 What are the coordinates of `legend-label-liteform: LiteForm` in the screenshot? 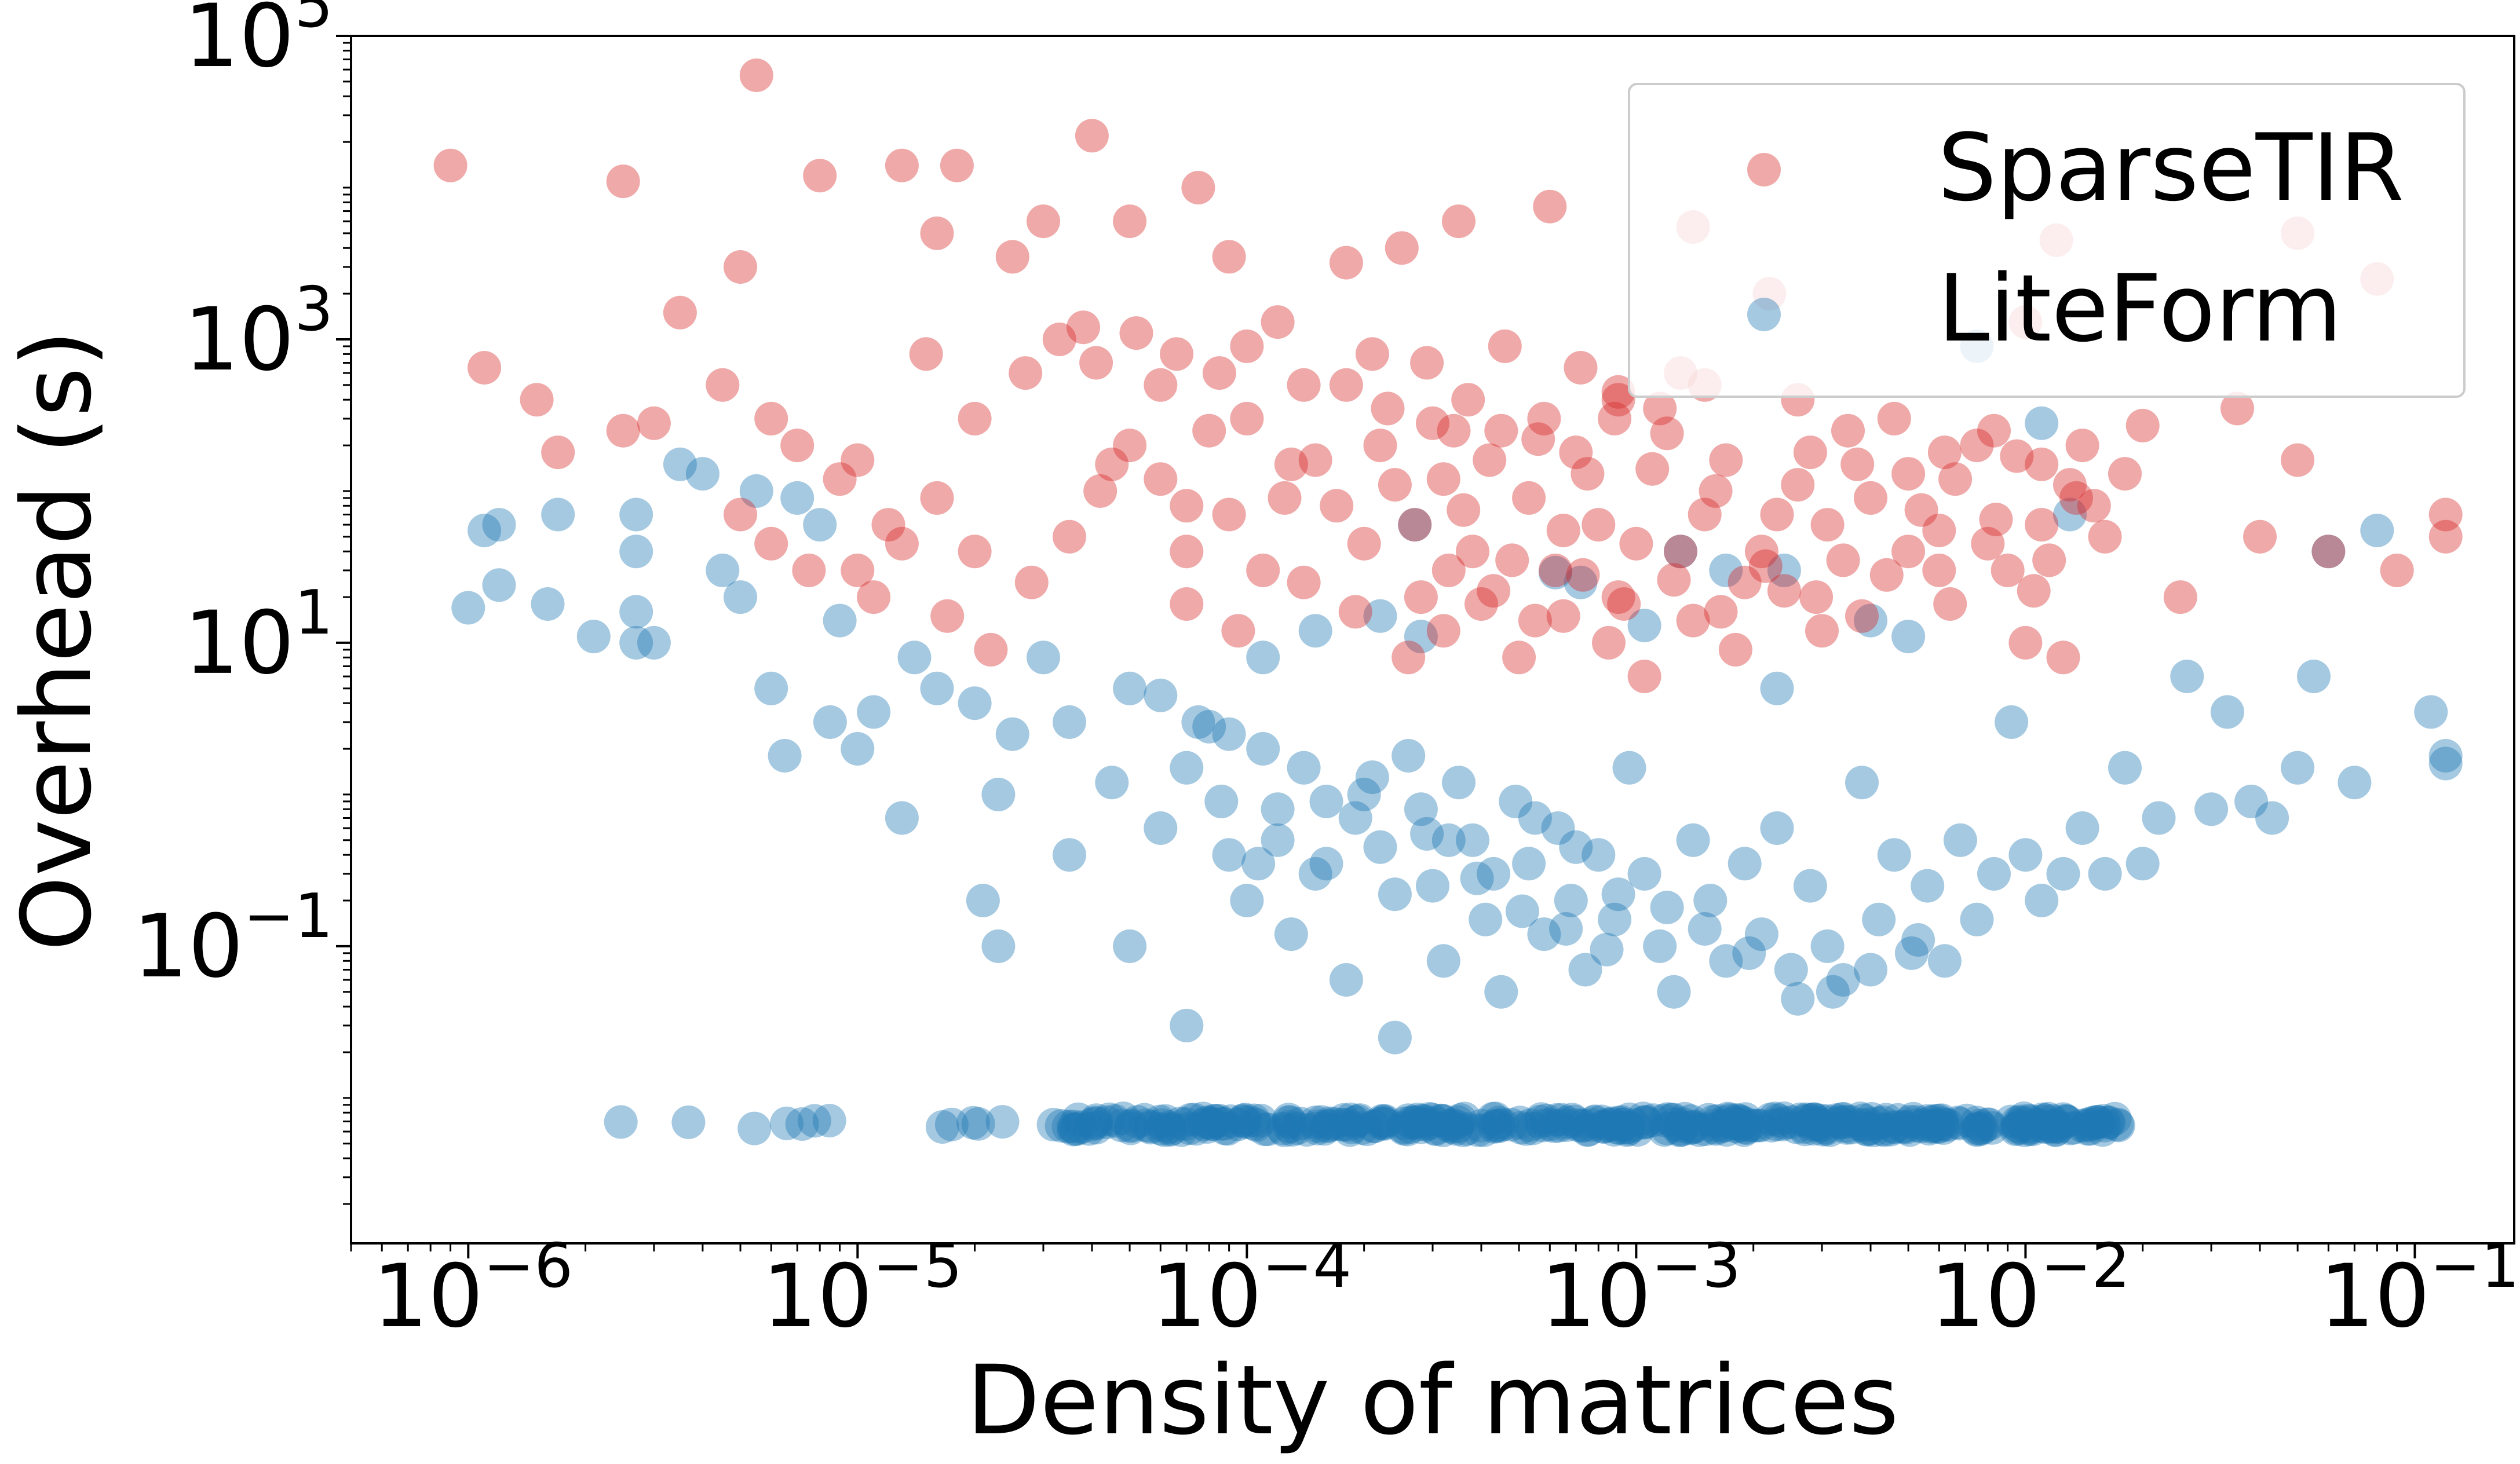 It's located at (2140, 308).